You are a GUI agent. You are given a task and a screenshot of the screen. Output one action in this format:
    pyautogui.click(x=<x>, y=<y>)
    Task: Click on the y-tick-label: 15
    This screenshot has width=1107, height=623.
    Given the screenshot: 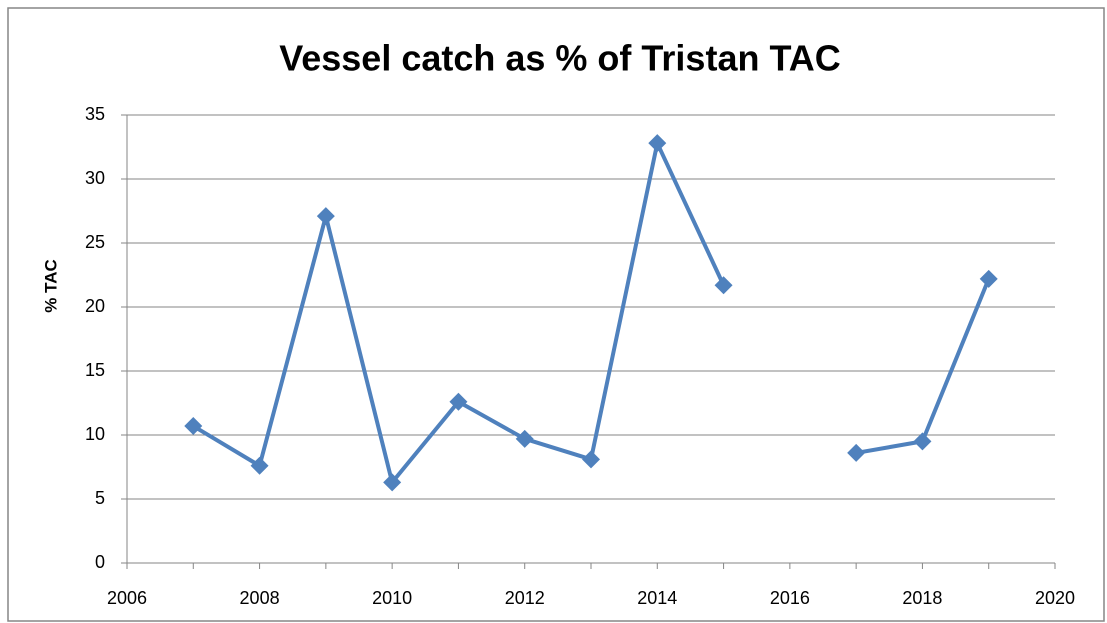 What is the action you would take?
    pyautogui.click(x=95, y=370)
    